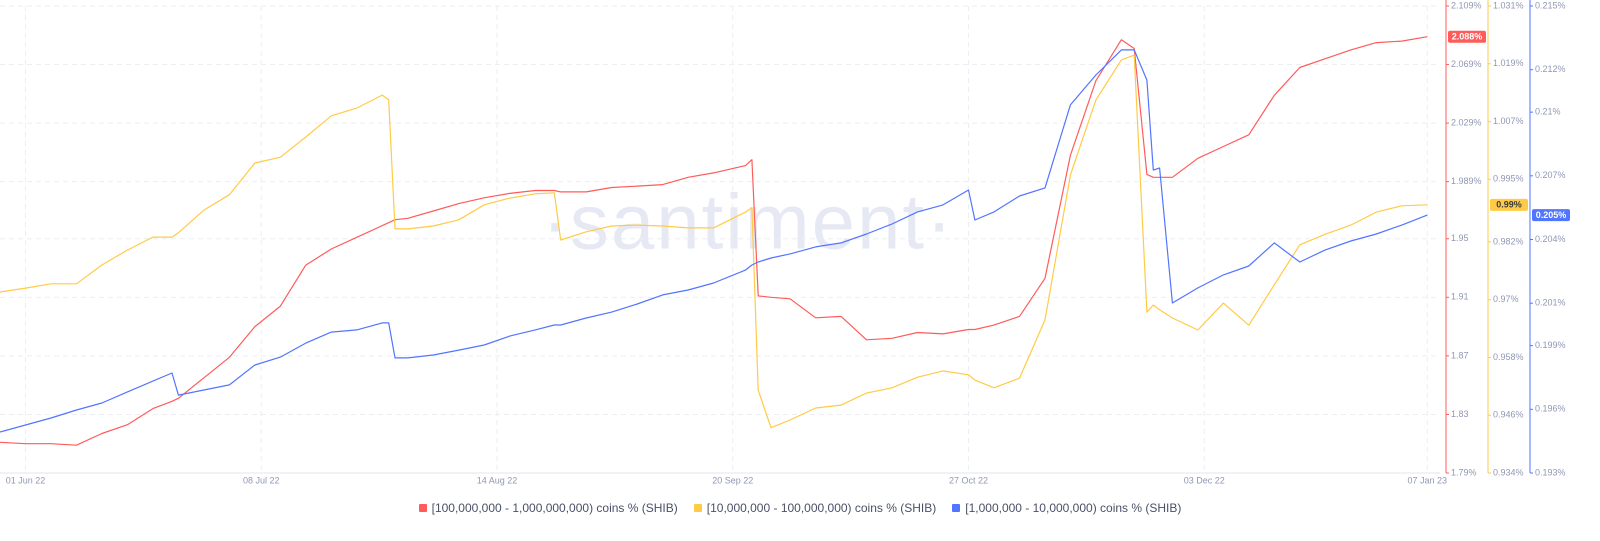 The width and height of the screenshot is (1600, 541). Describe the element at coordinates (1550, 5) in the screenshot. I see `y-tick-label: 0.215%` at that location.